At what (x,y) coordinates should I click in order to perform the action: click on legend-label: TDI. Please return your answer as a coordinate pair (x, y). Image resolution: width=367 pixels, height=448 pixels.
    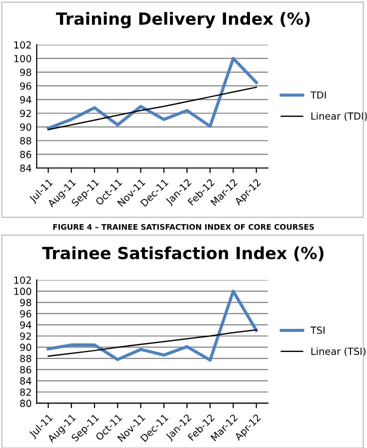
    Looking at the image, I should click on (318, 95).